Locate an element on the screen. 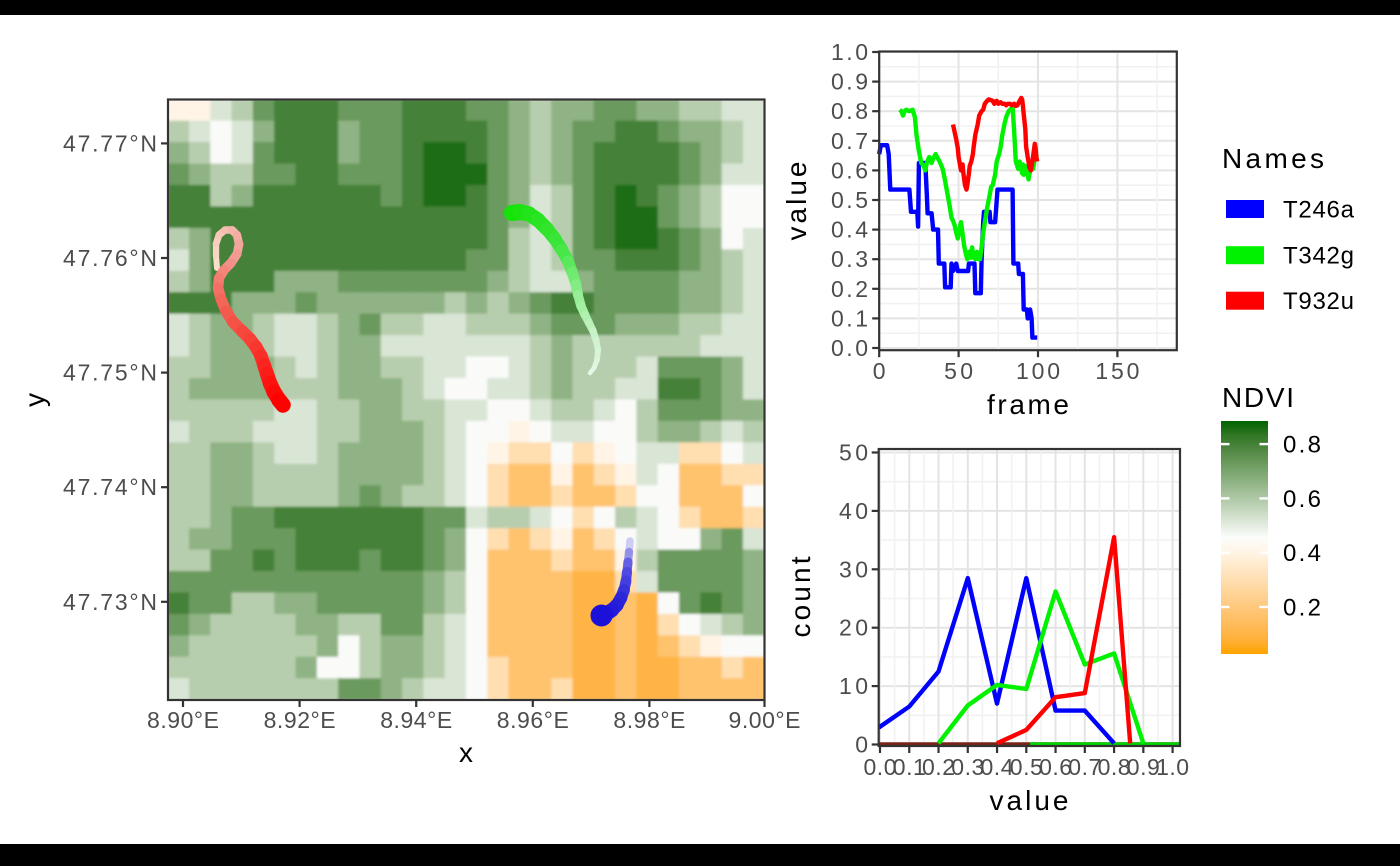 This screenshot has height=866, width=1400. svg-text: NDVI is located at coordinates (1258, 397).